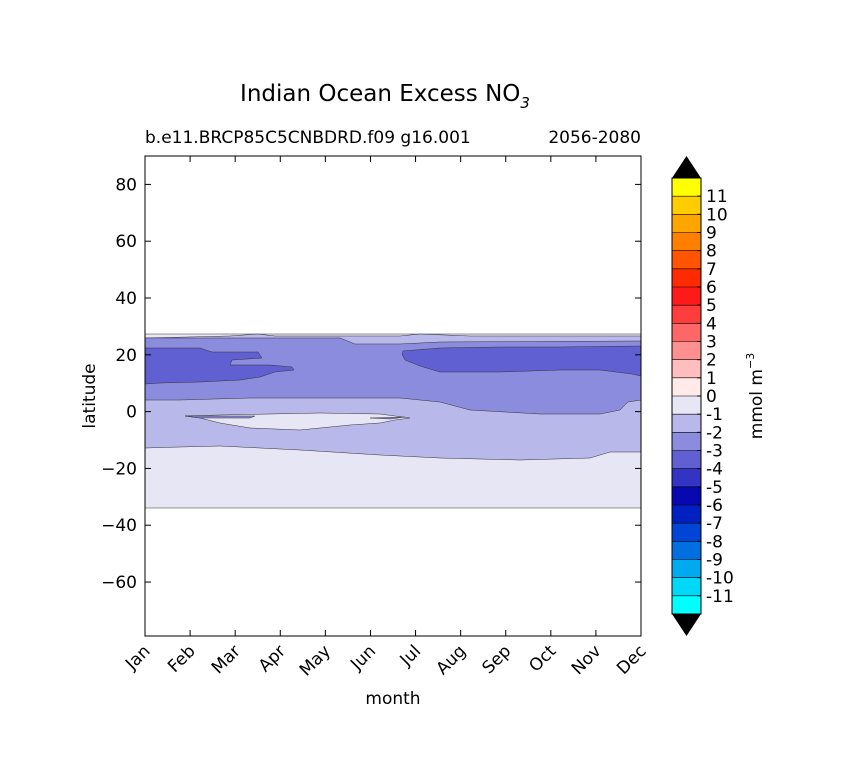  Describe the element at coordinates (686, 167) in the screenshot. I see `colorbar-extend-max` at that location.